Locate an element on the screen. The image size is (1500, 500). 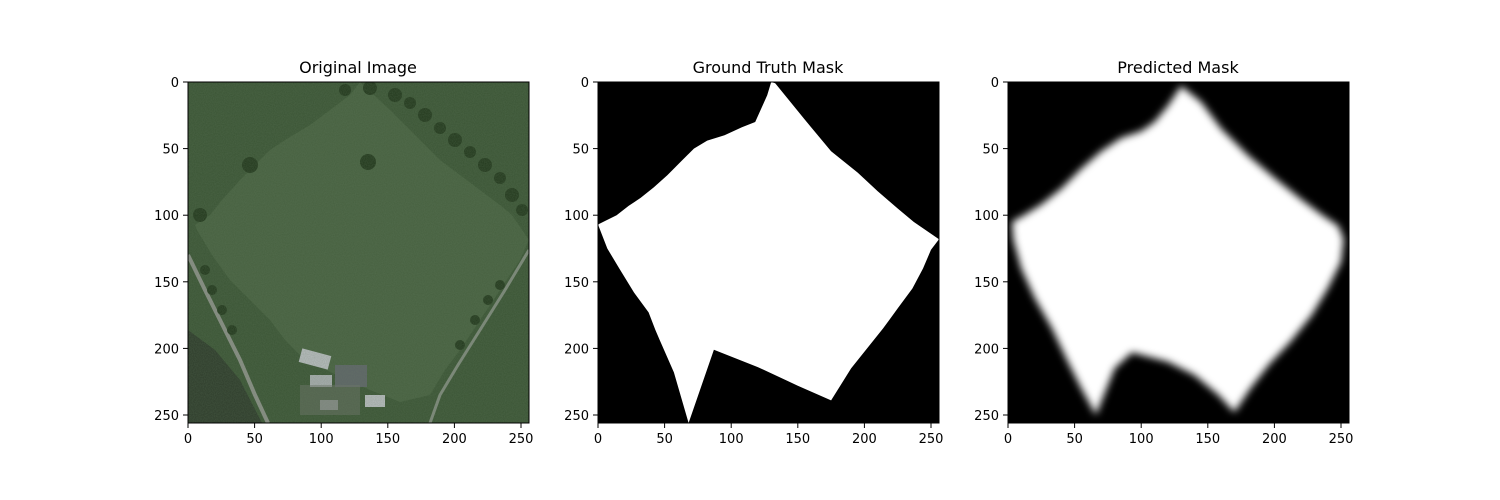
panel-title: Predicted Mask is located at coordinates (1178, 67).